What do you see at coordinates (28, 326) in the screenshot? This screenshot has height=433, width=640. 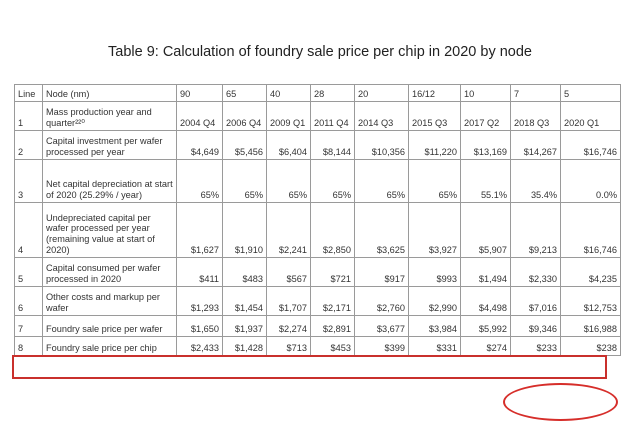 I see `line-number: 7` at bounding box center [28, 326].